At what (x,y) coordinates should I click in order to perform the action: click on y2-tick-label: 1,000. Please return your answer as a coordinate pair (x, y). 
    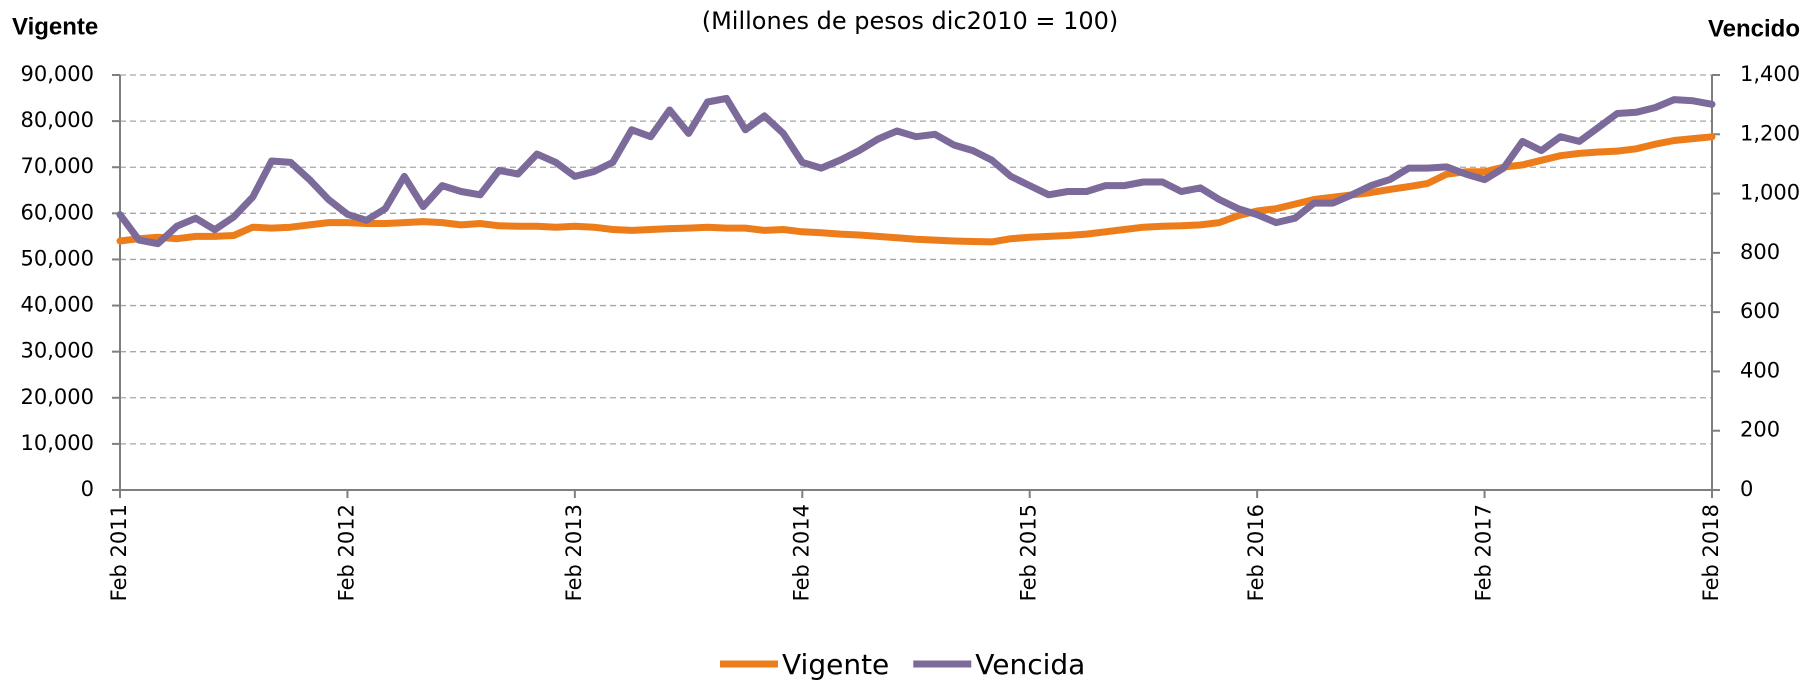
    Looking at the image, I should click on (1770, 193).